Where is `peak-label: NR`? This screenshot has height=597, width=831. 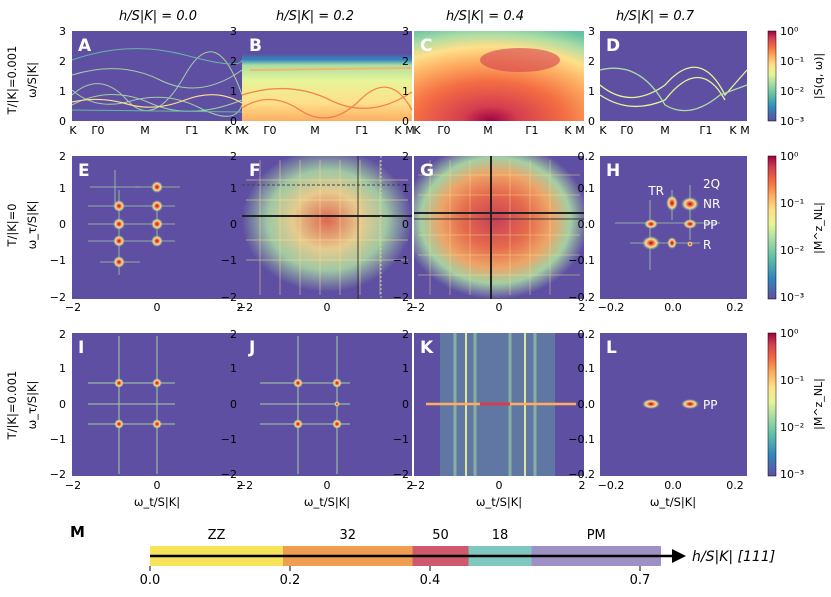 peak-label: NR is located at coordinates (711, 204).